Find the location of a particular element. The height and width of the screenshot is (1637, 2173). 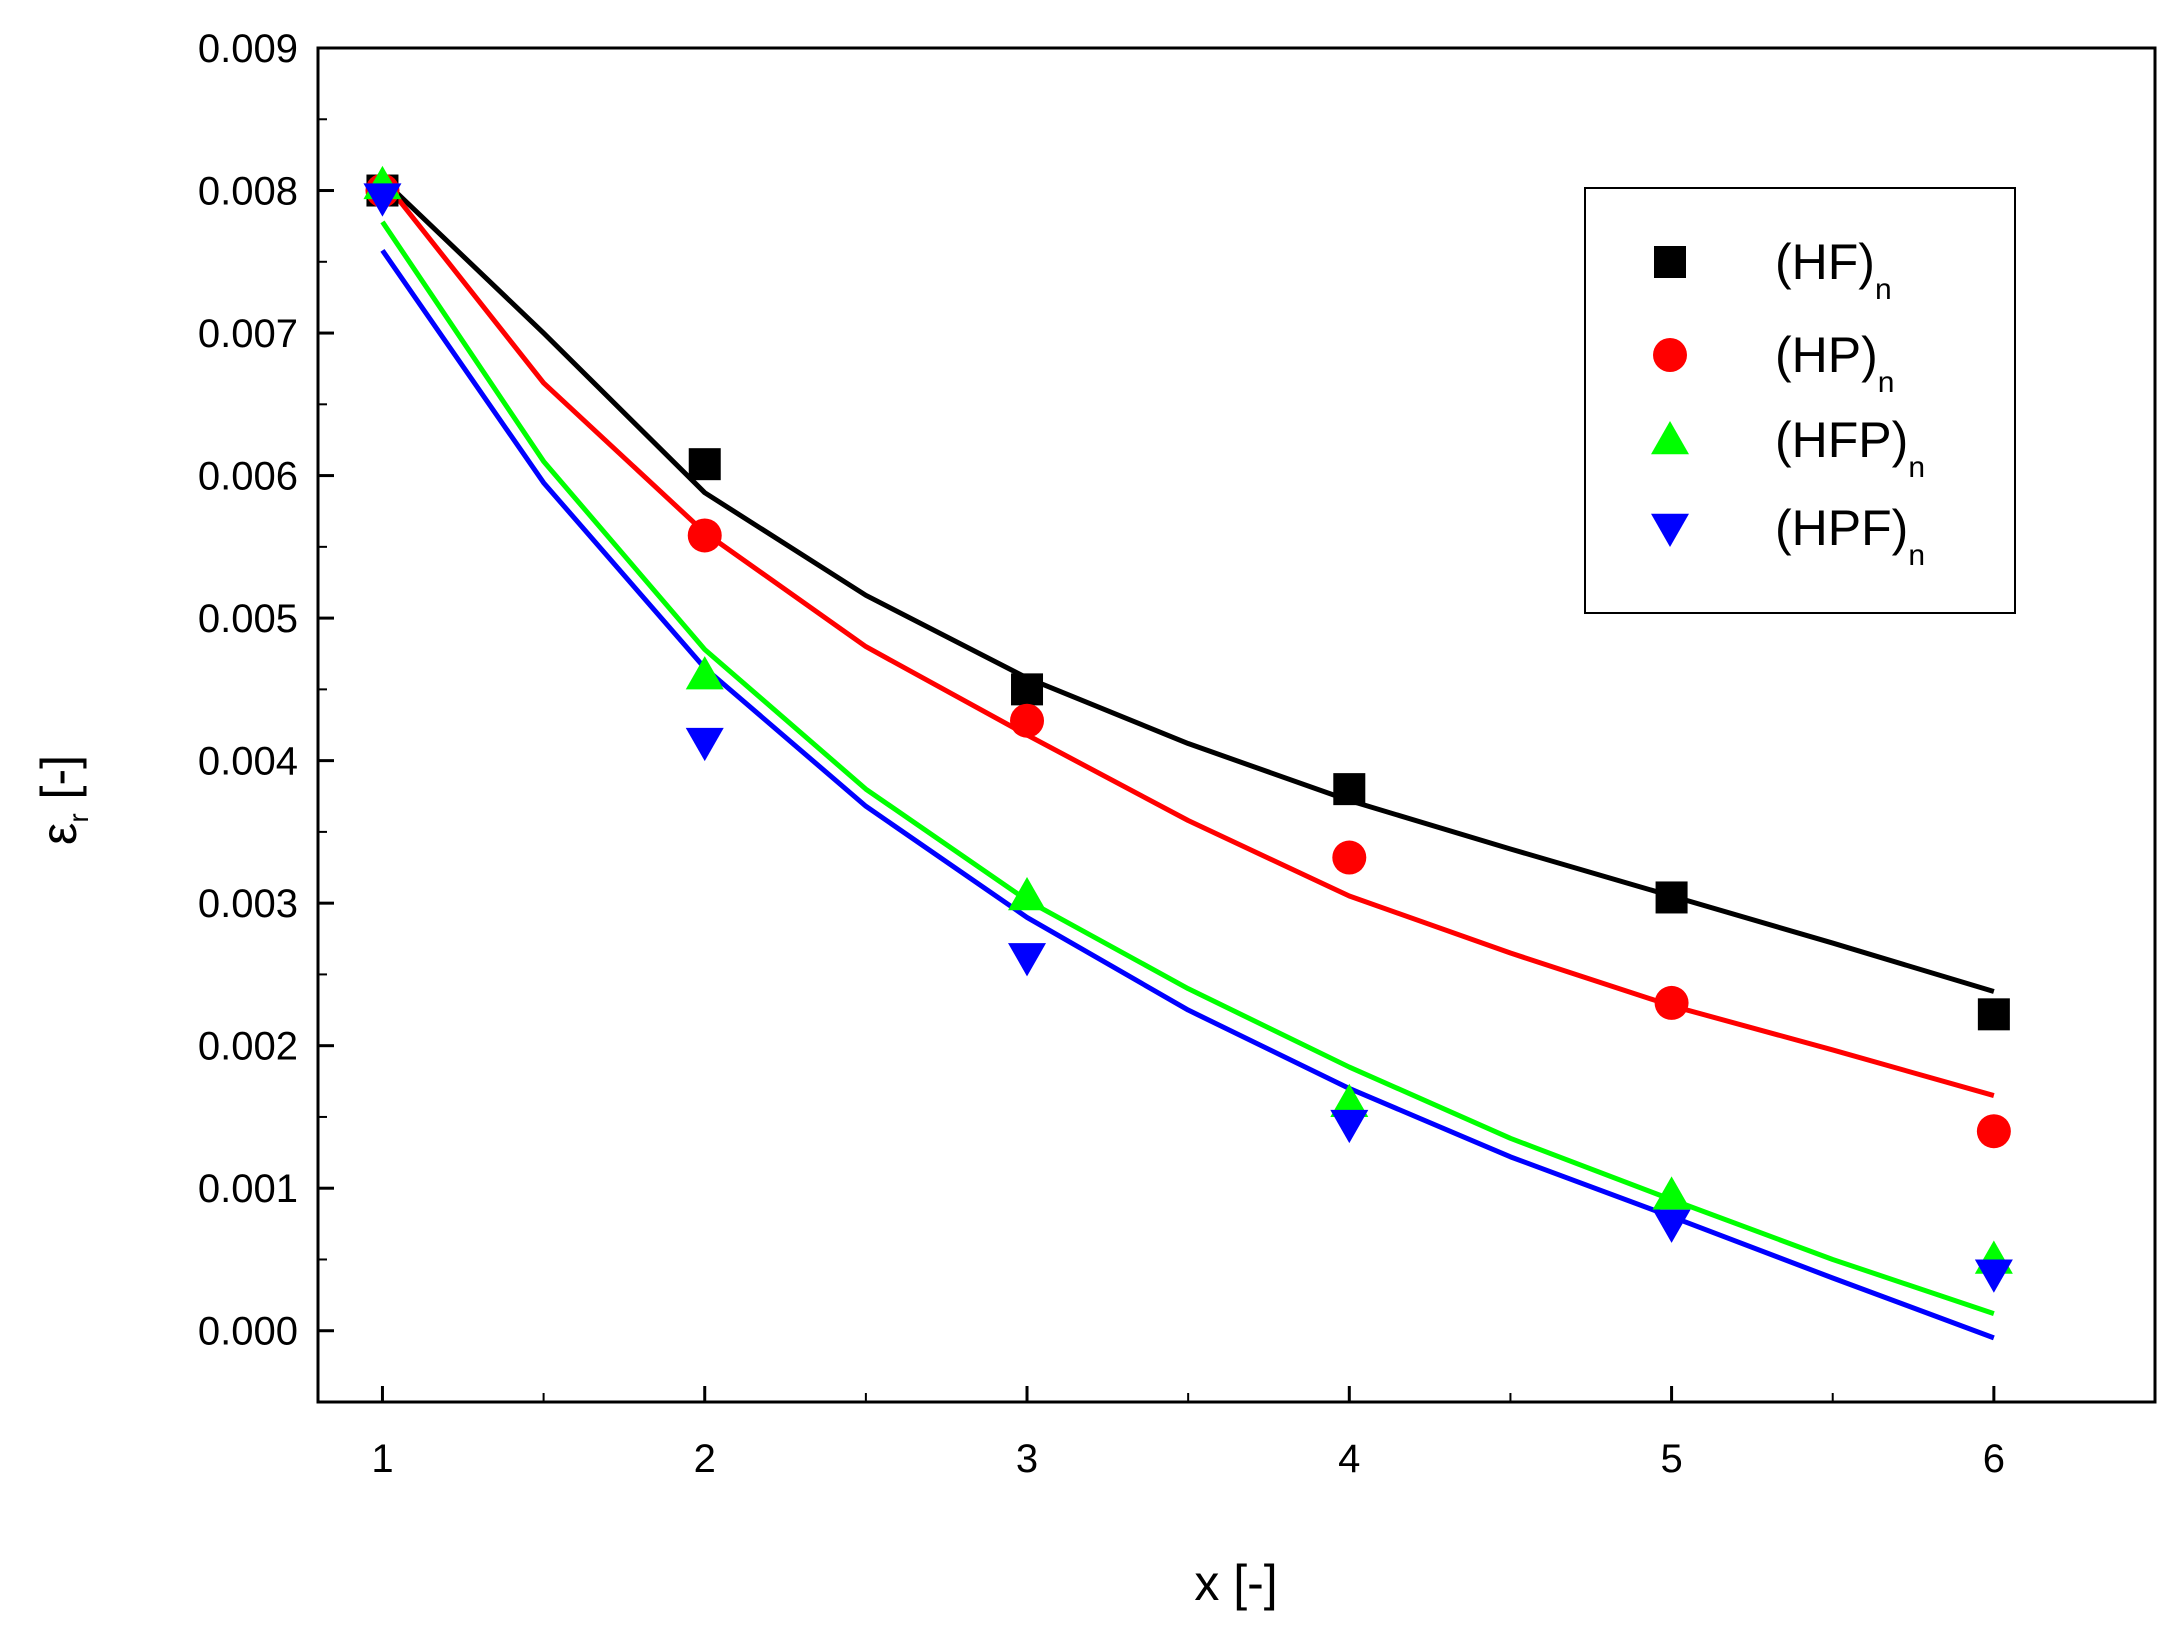

y-axis-title: εr [-] is located at coordinates (62, 800).